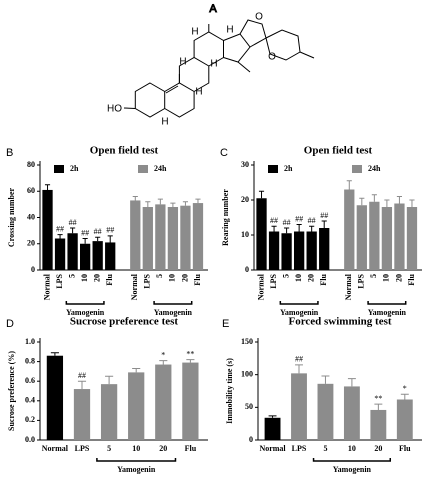  I want to click on y-tick-label: 0.2, so click(30, 419).